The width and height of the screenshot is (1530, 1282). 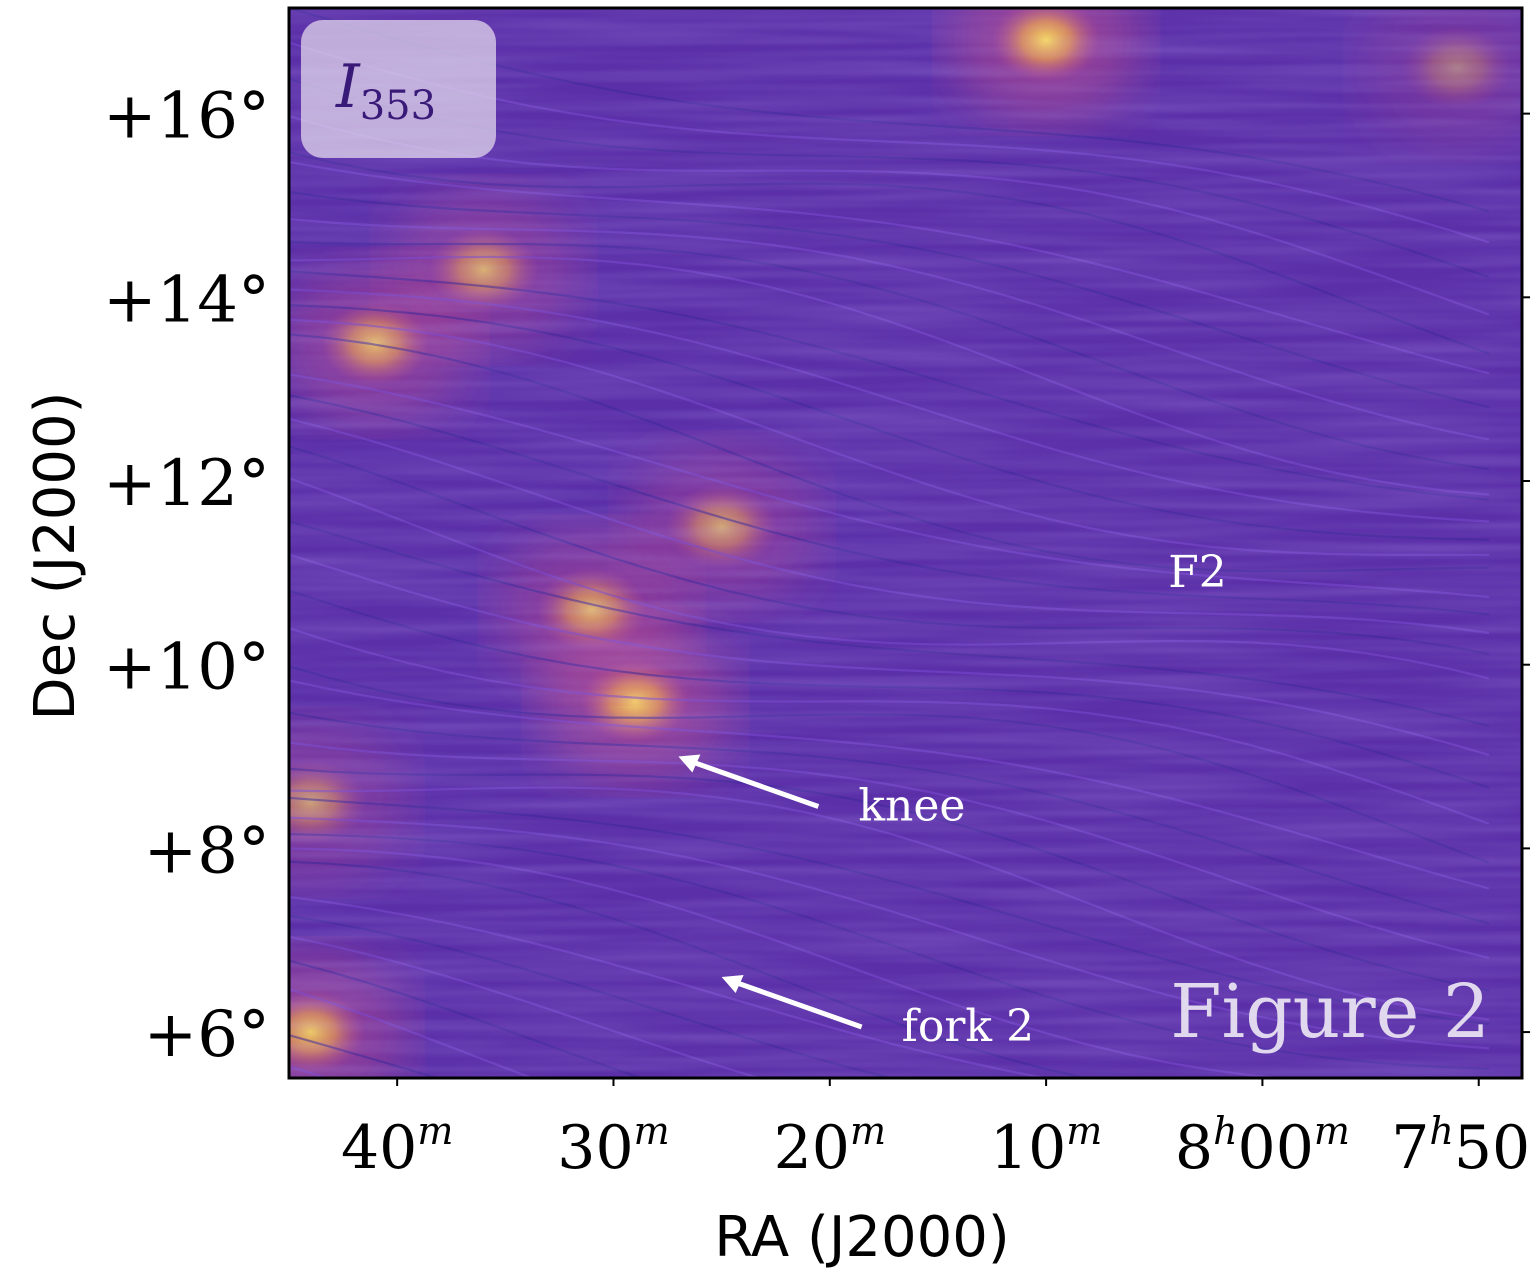 I want to click on x-tick-label: 30m, so click(x=613, y=1146).